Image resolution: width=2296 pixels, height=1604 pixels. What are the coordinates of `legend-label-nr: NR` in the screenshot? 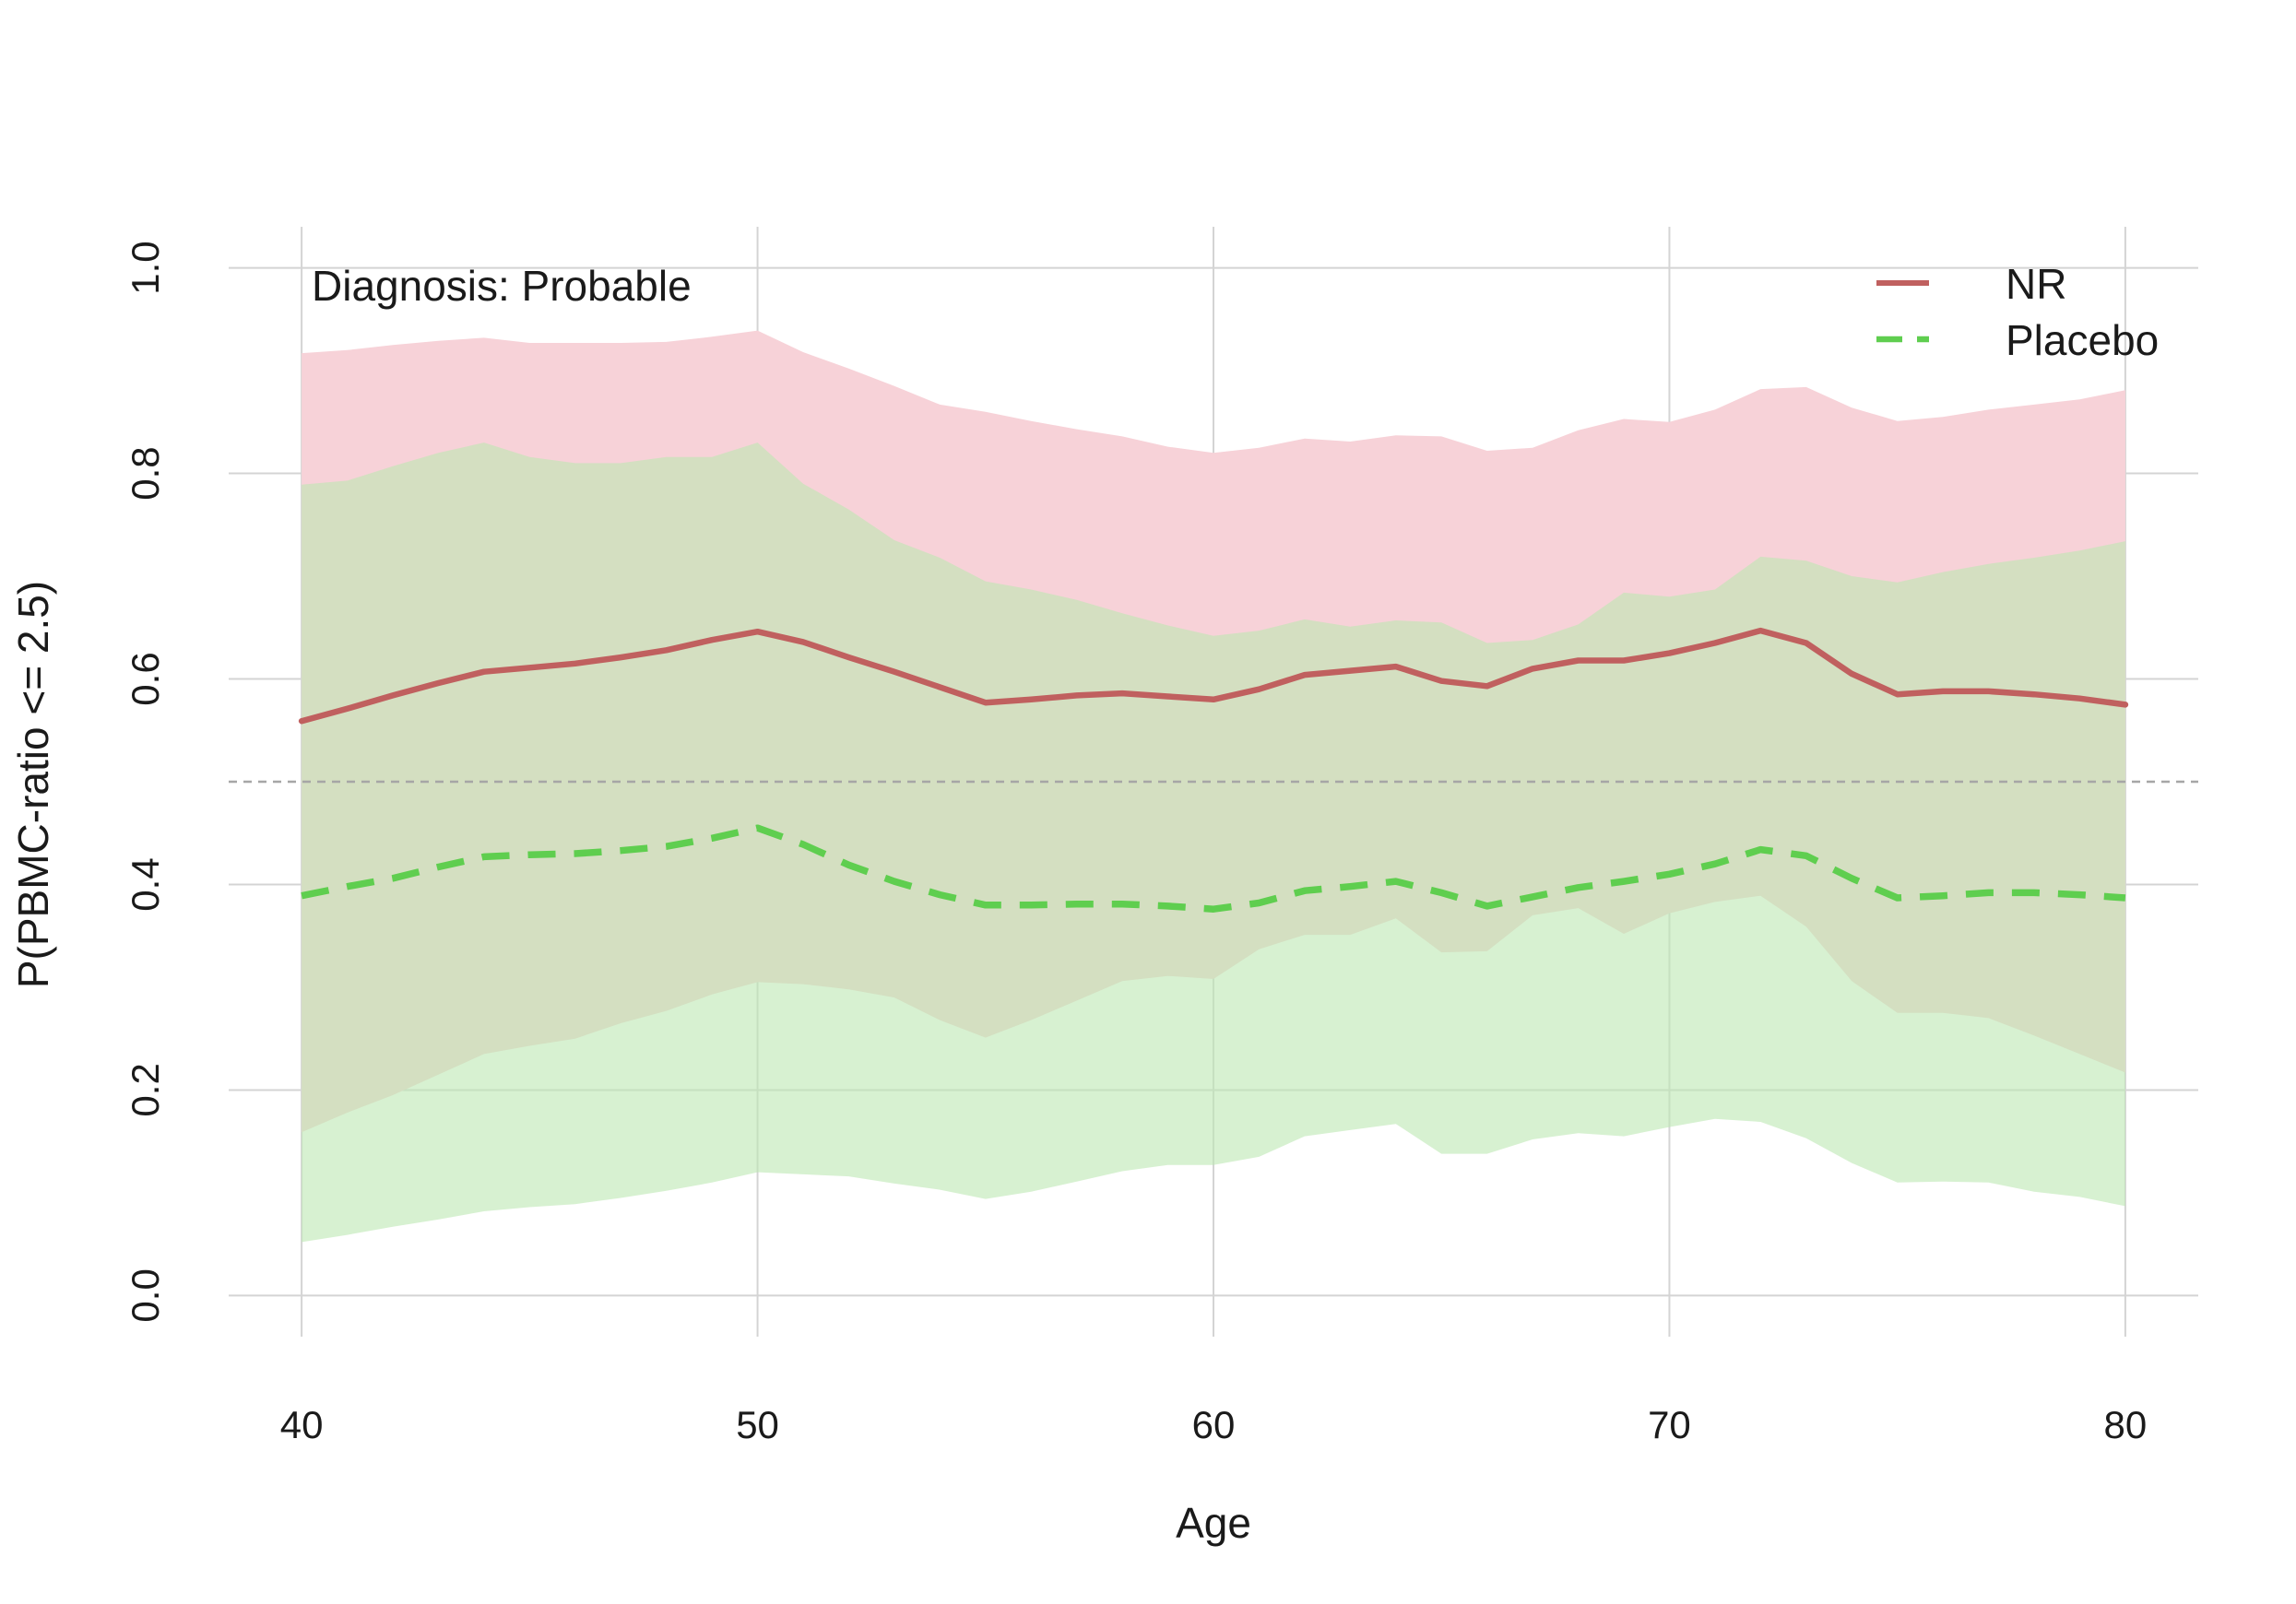 It's located at (2036, 284).